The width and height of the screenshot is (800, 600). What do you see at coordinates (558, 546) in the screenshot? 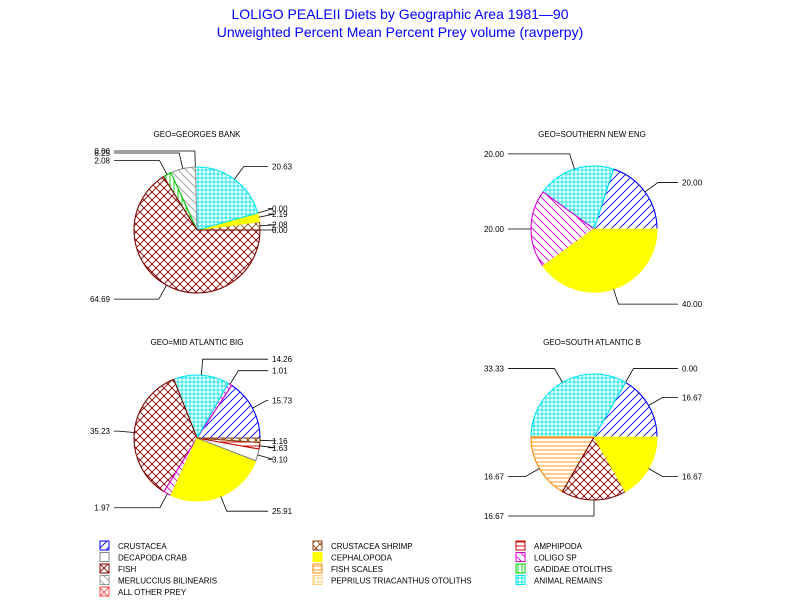
I see `legend-label: AMPHIPODA` at bounding box center [558, 546].